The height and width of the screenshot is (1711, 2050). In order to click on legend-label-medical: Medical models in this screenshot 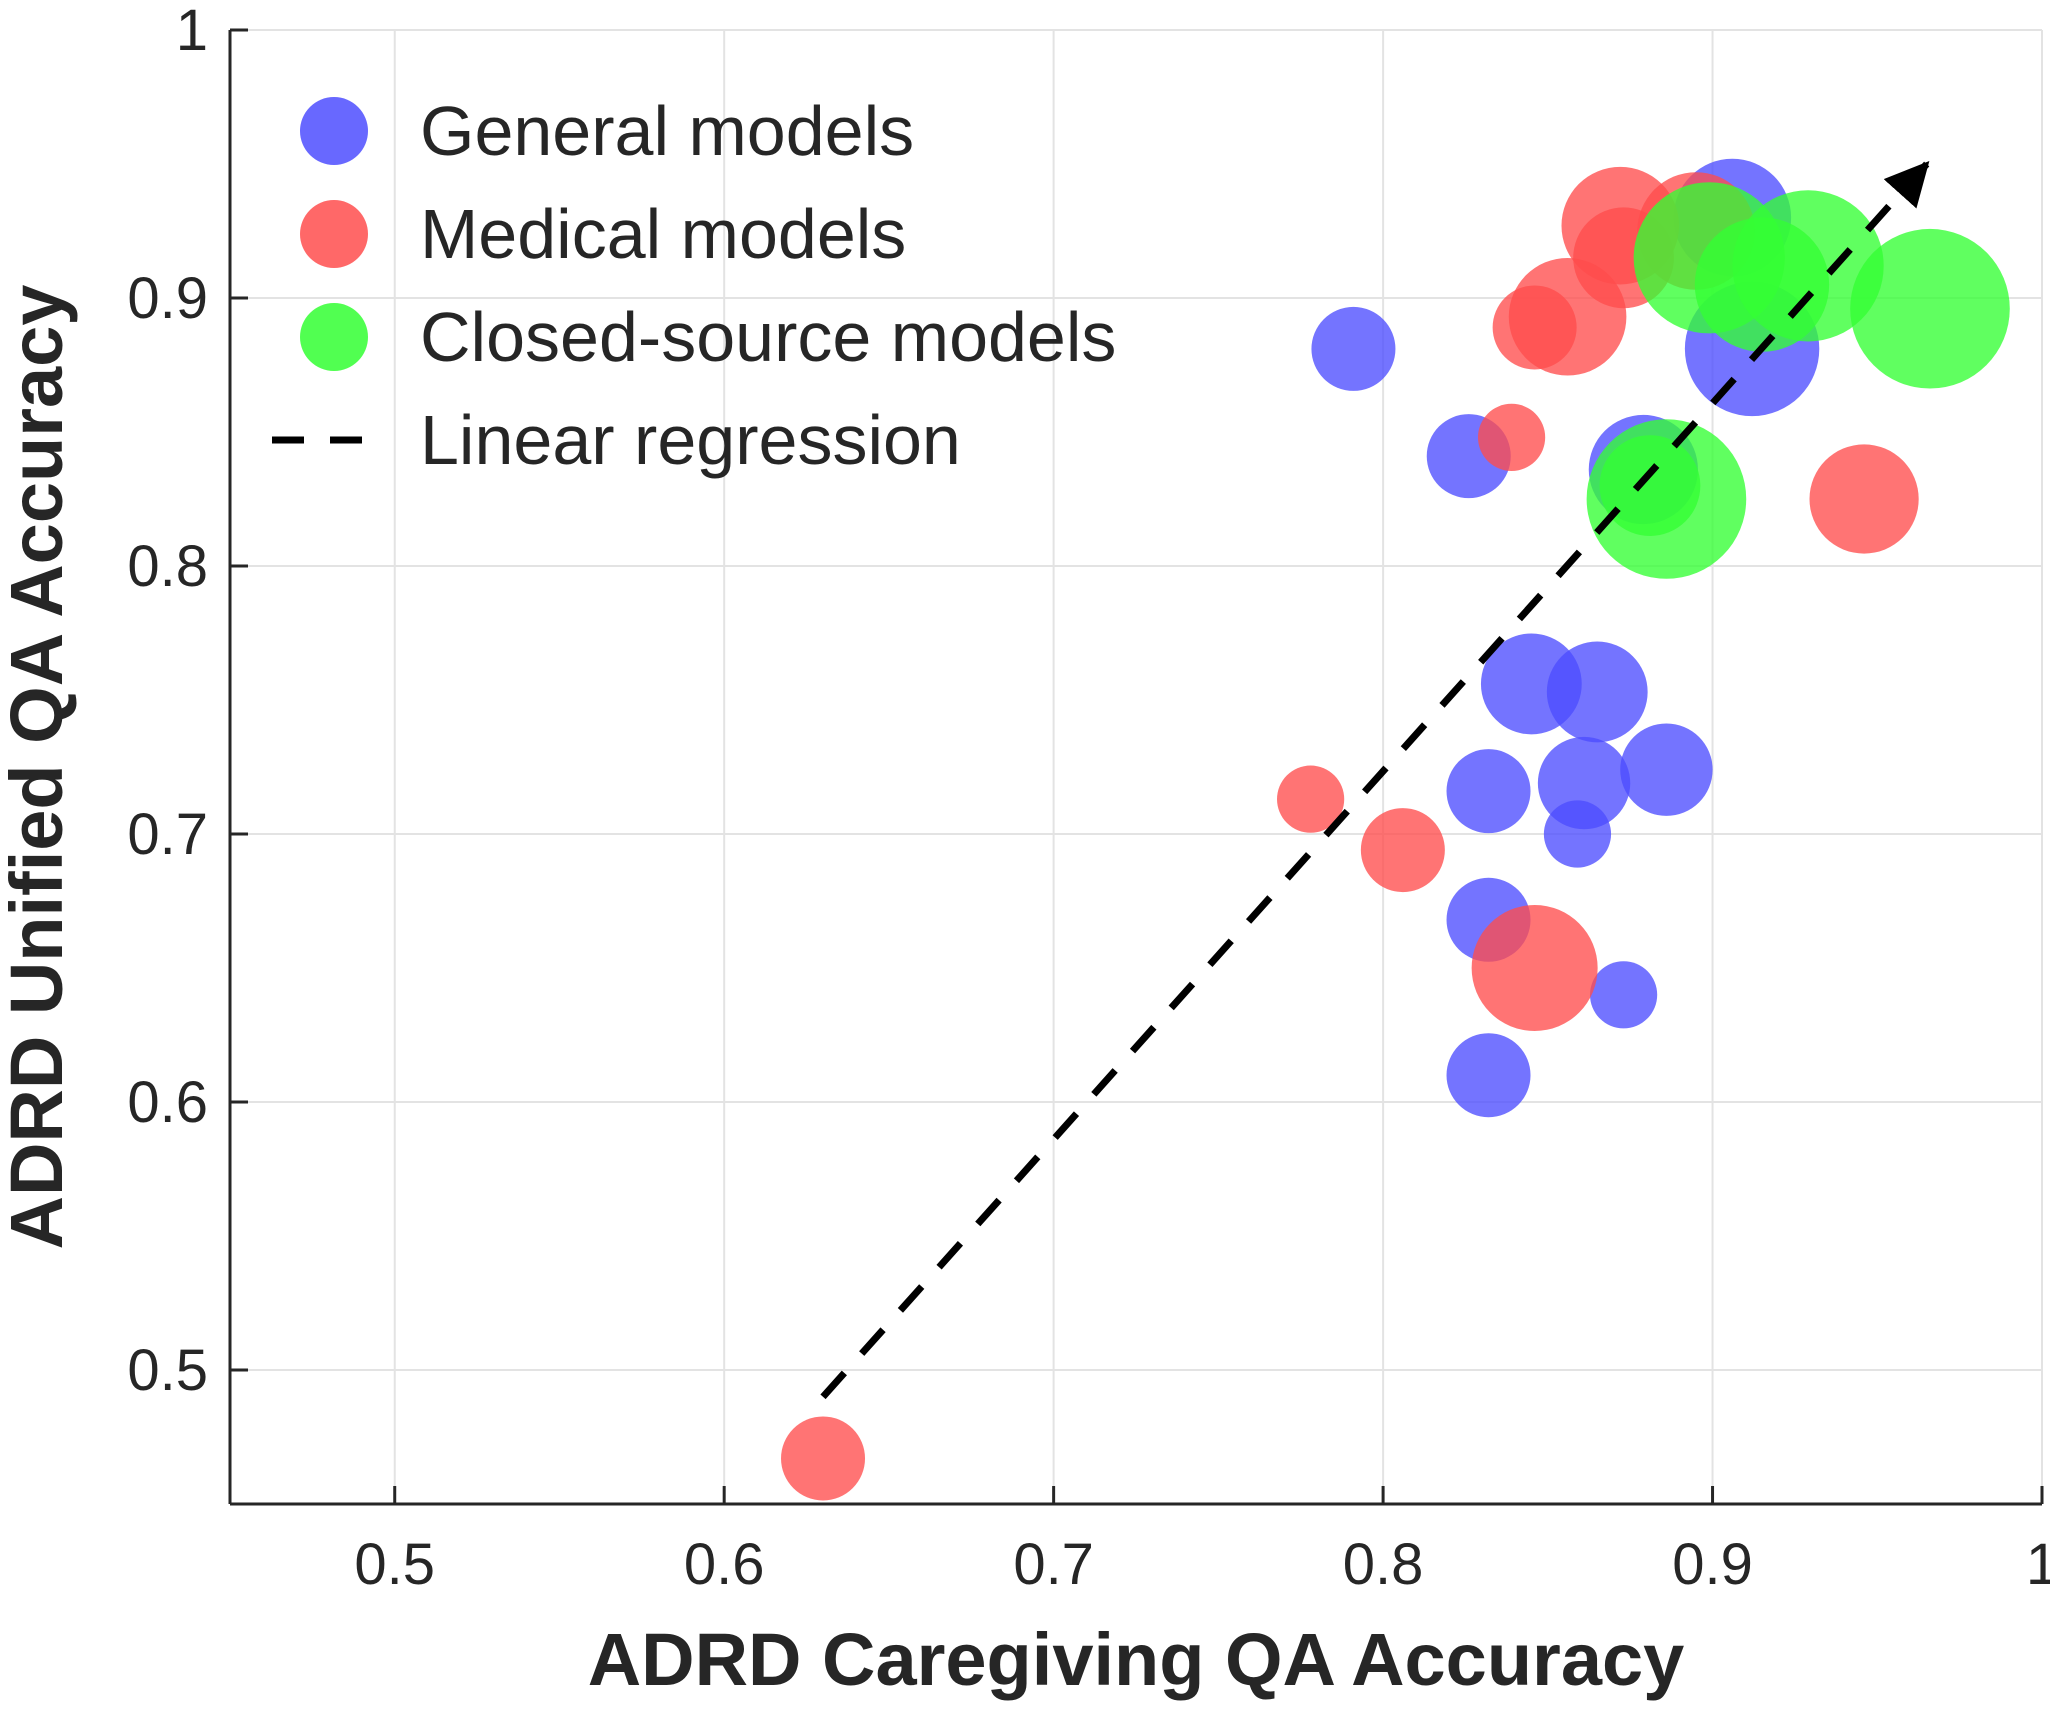, I will do `click(663, 234)`.